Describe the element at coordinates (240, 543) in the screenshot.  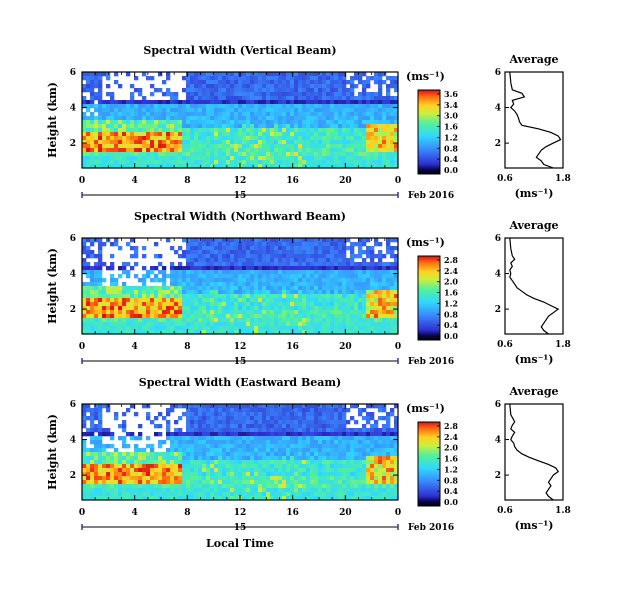
I see `x-axis-label: Local Time` at that location.